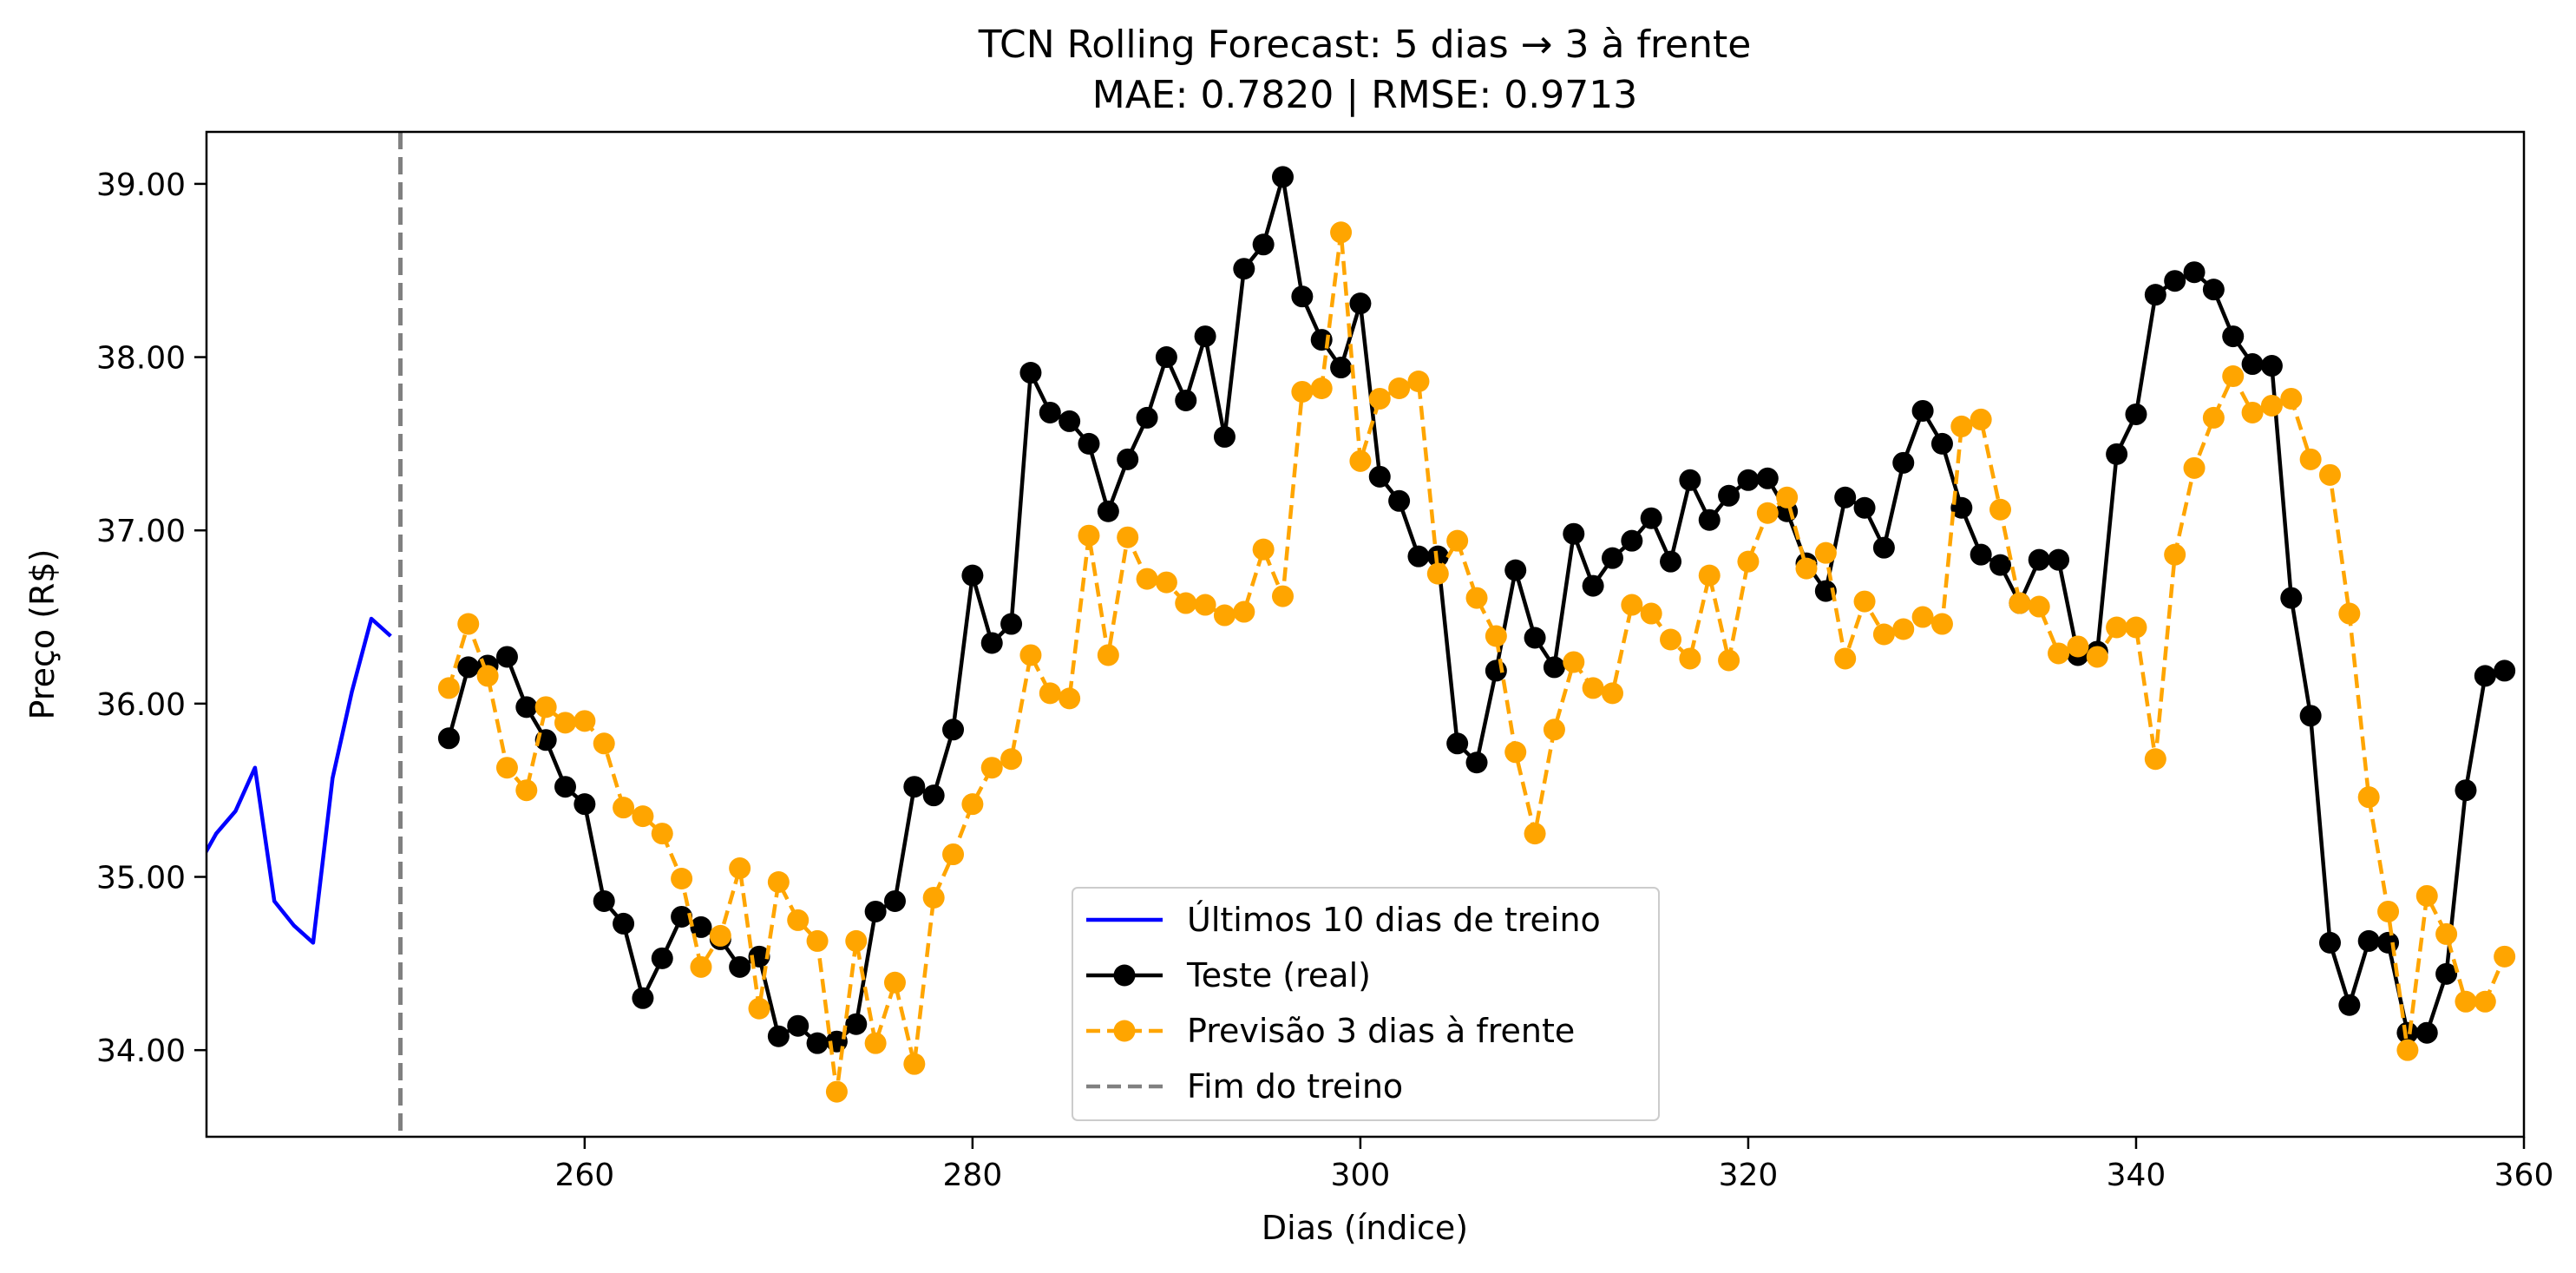 The width and height of the screenshot is (2576, 1273). I want to click on legend-label: Teste (real), so click(1278, 975).